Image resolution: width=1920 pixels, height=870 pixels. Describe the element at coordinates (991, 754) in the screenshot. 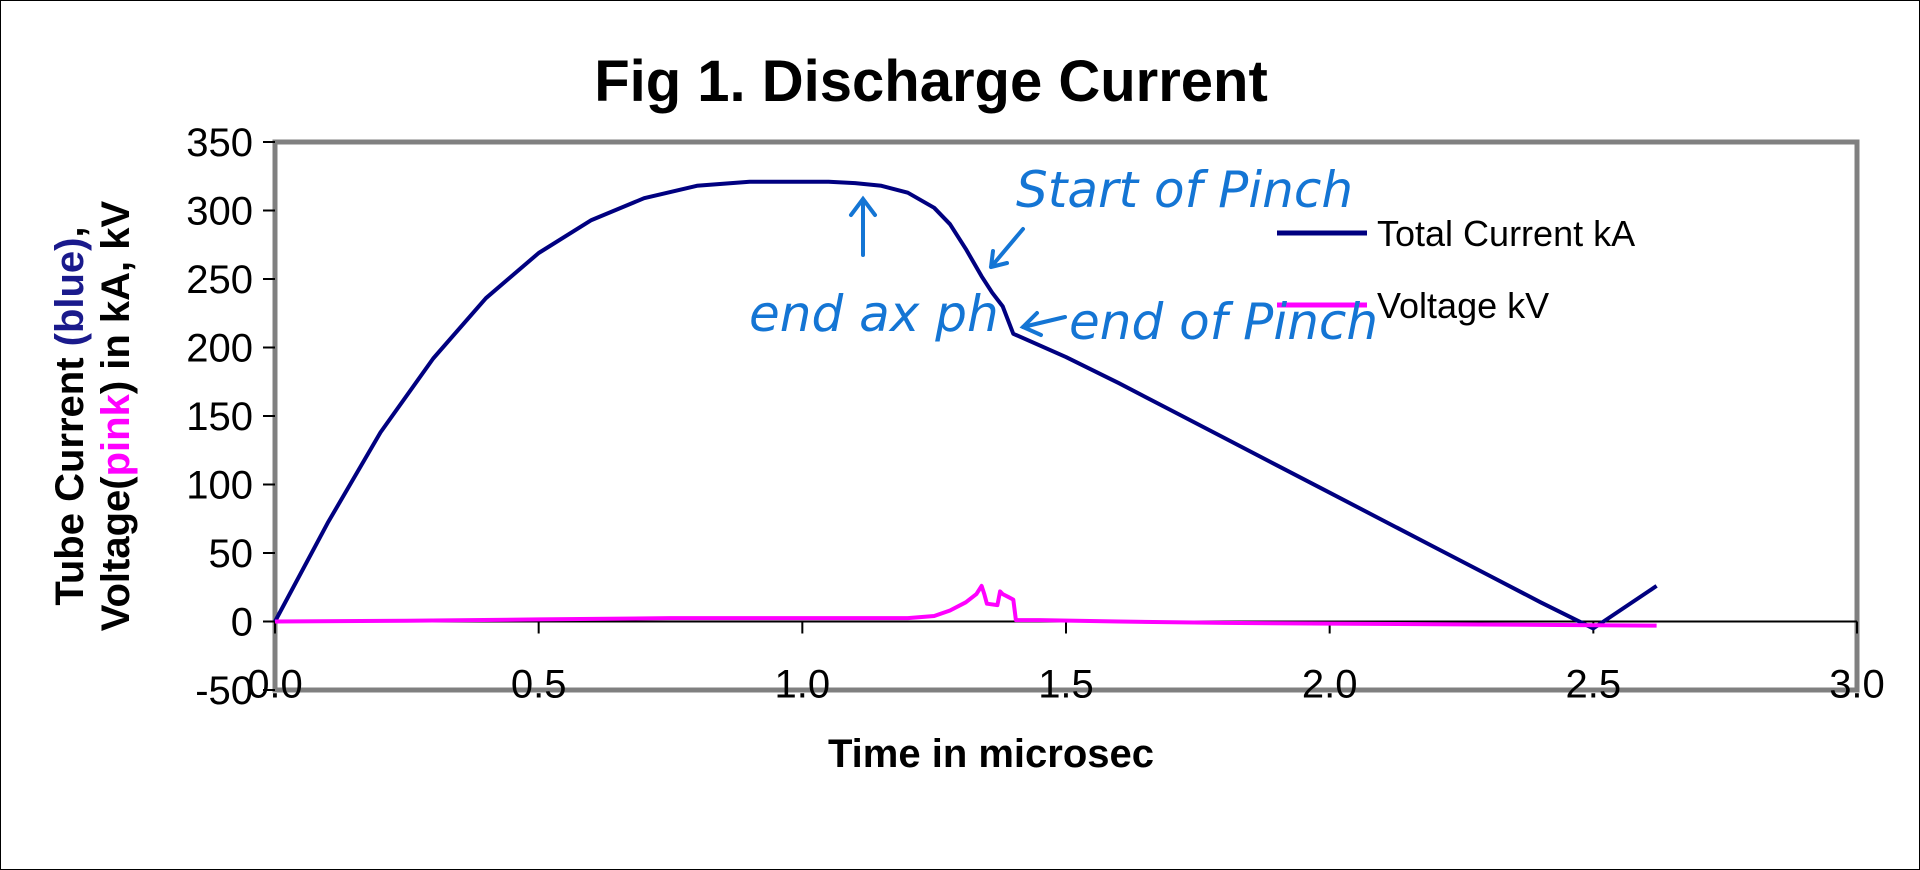

I see `x-axis-title: Time in microsec` at that location.